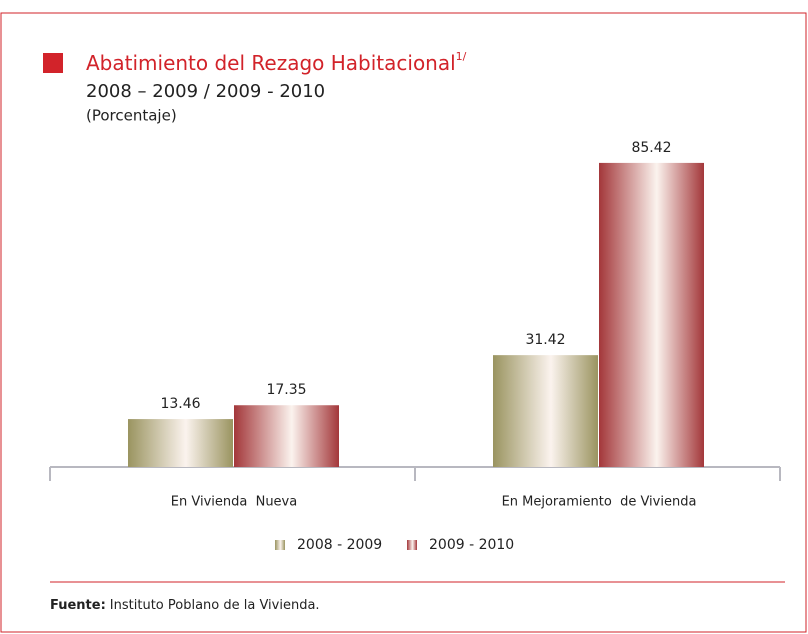 The width and height of the screenshot is (808, 634). What do you see at coordinates (545, 340) in the screenshot?
I see `data-label: 31.42` at bounding box center [545, 340].